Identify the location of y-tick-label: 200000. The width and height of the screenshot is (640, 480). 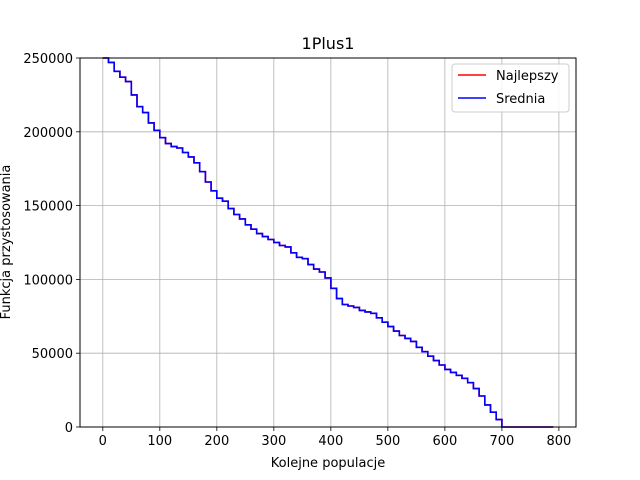
(48, 133).